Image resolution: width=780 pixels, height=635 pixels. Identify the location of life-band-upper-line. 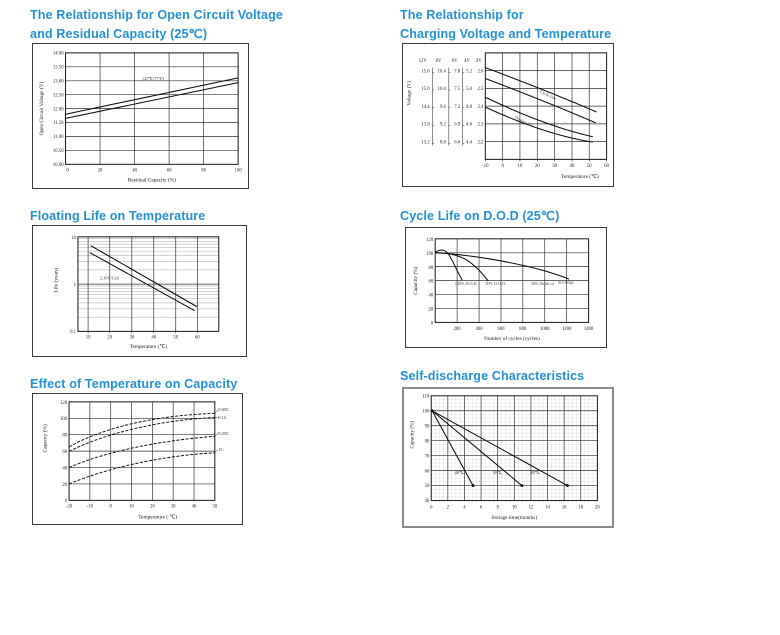
(144, 276).